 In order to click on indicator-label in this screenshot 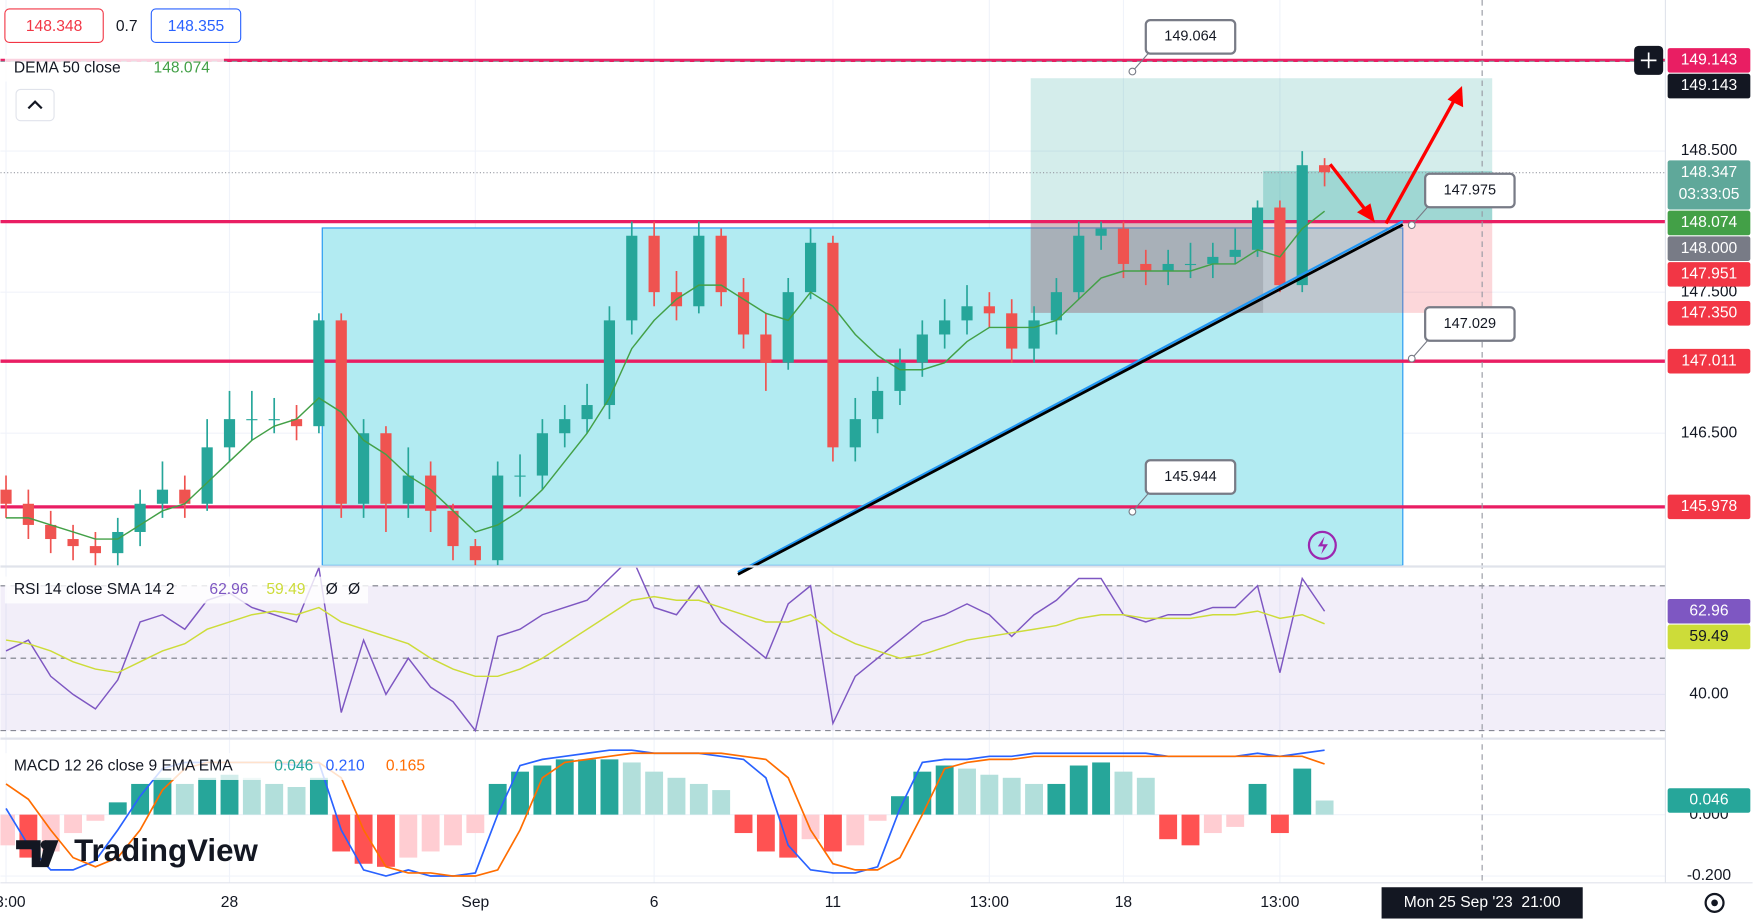, I will do `click(1709, 223)`.